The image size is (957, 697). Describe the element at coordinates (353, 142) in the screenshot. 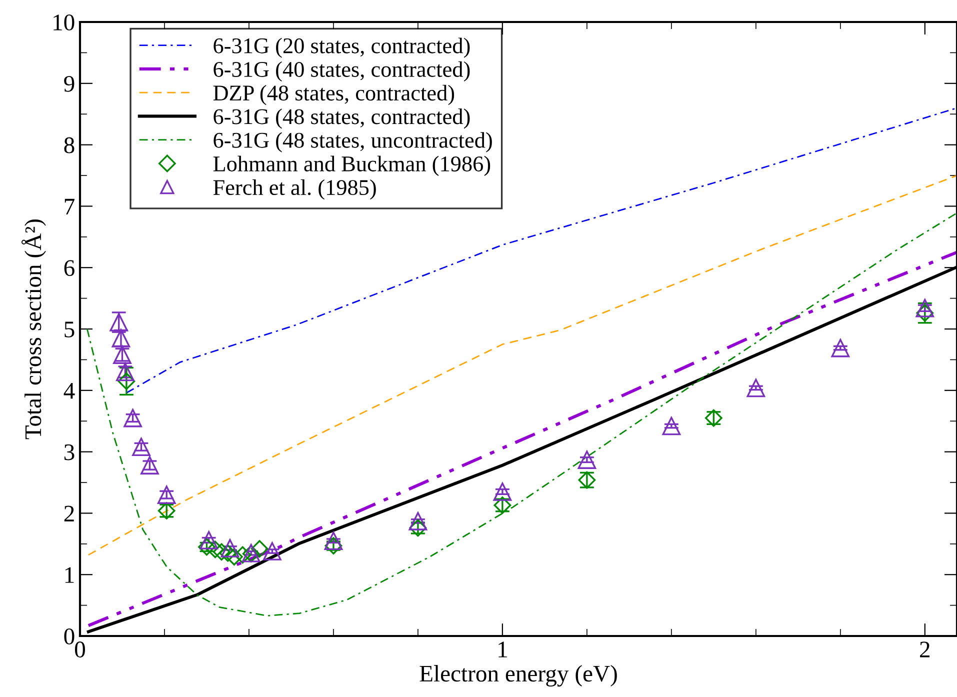

I see `legend-label: 6-31G (48 states, uncontracted)` at that location.